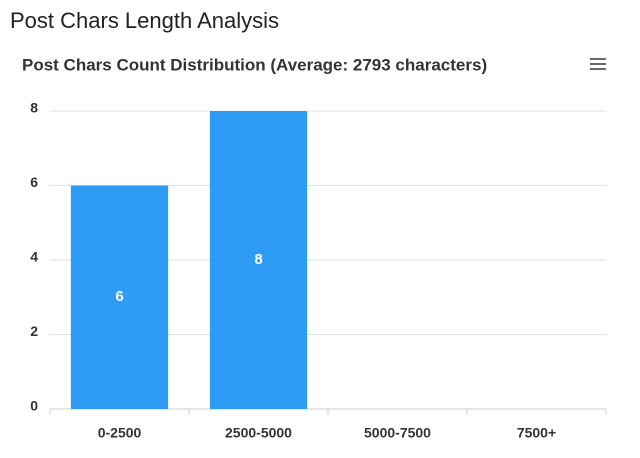 This screenshot has width=640, height=458. Describe the element at coordinates (34, 406) in the screenshot. I see `y-tick-label: 0` at that location.